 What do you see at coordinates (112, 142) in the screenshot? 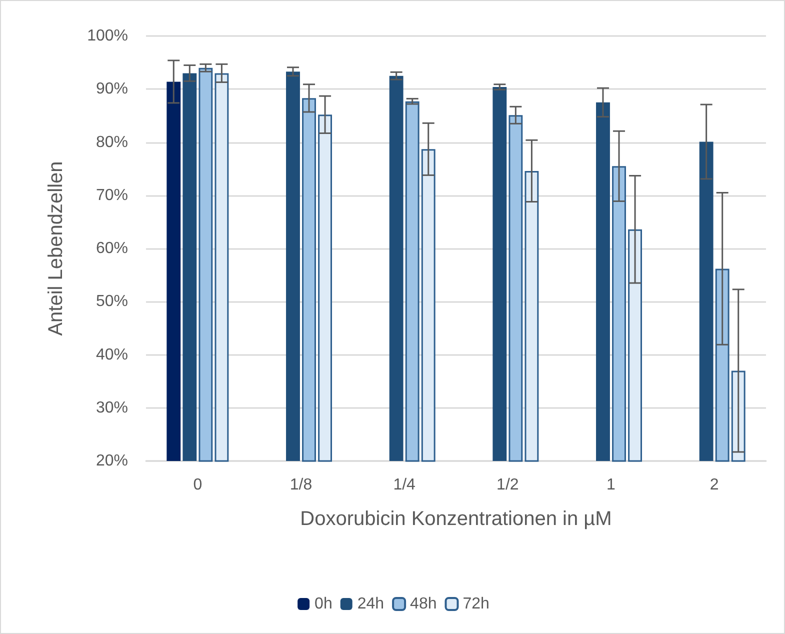
I see `y-tick-label: 80%` at bounding box center [112, 142].